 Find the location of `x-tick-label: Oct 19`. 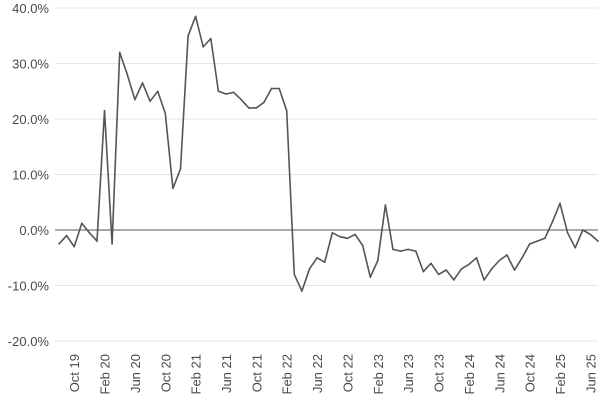

x-tick-label: Oct 19 is located at coordinates (74, 373).